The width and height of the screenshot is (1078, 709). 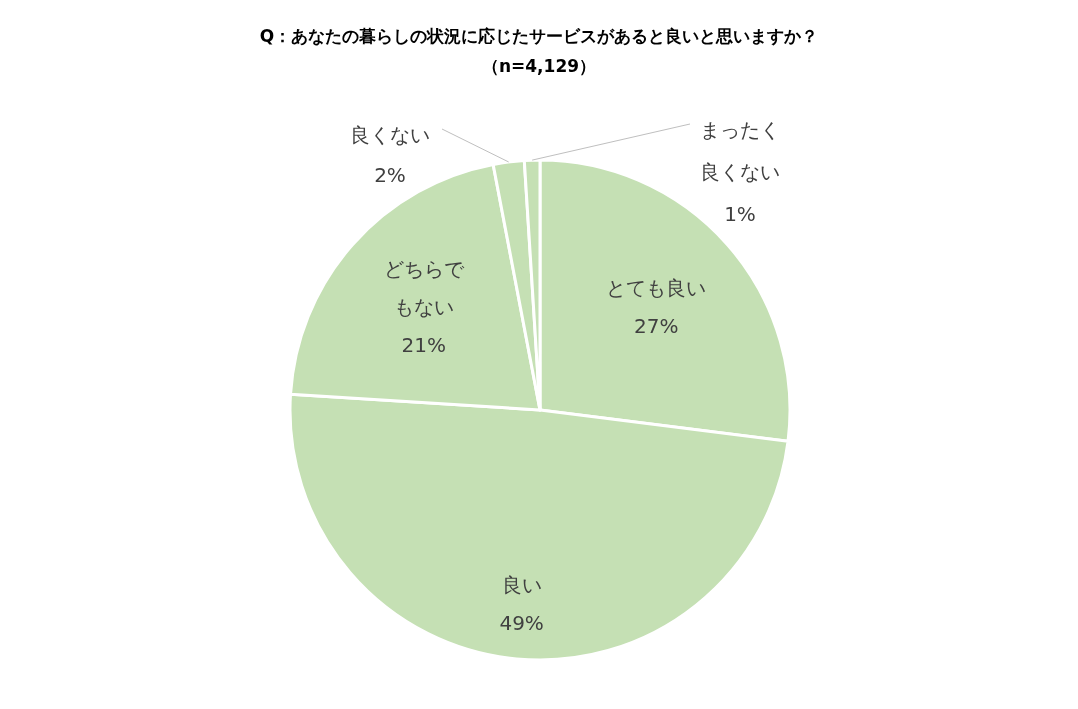 I want to click on data-label: 27%, so click(x=656, y=326).